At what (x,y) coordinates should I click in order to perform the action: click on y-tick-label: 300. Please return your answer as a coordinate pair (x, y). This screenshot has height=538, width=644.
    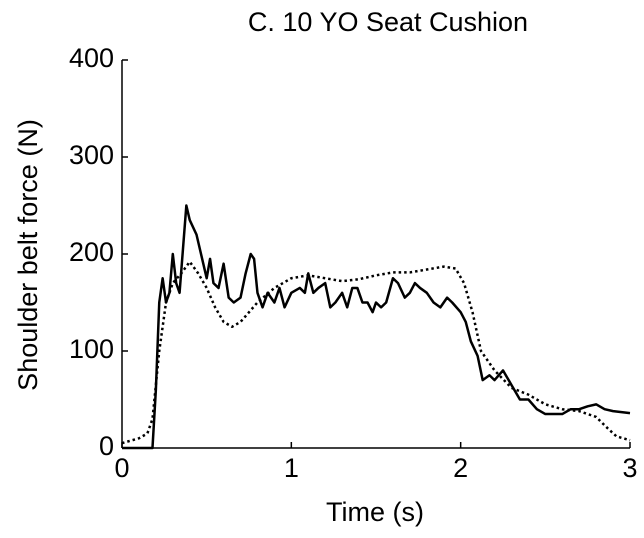
    Looking at the image, I should click on (91, 155).